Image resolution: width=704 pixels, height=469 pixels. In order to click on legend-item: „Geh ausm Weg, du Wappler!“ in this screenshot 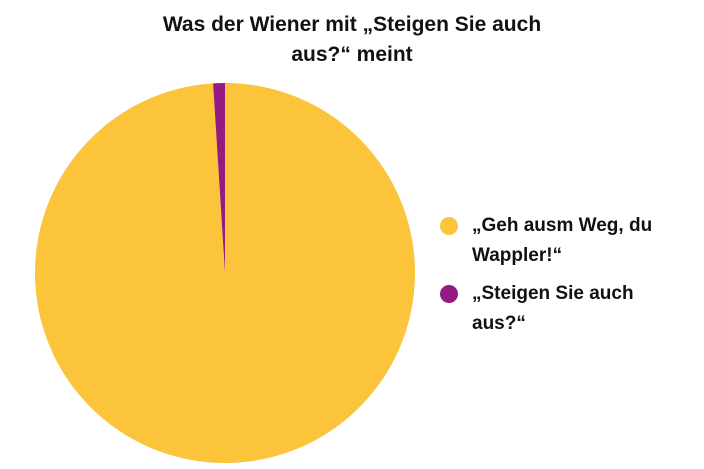, I will do `click(551, 241)`.